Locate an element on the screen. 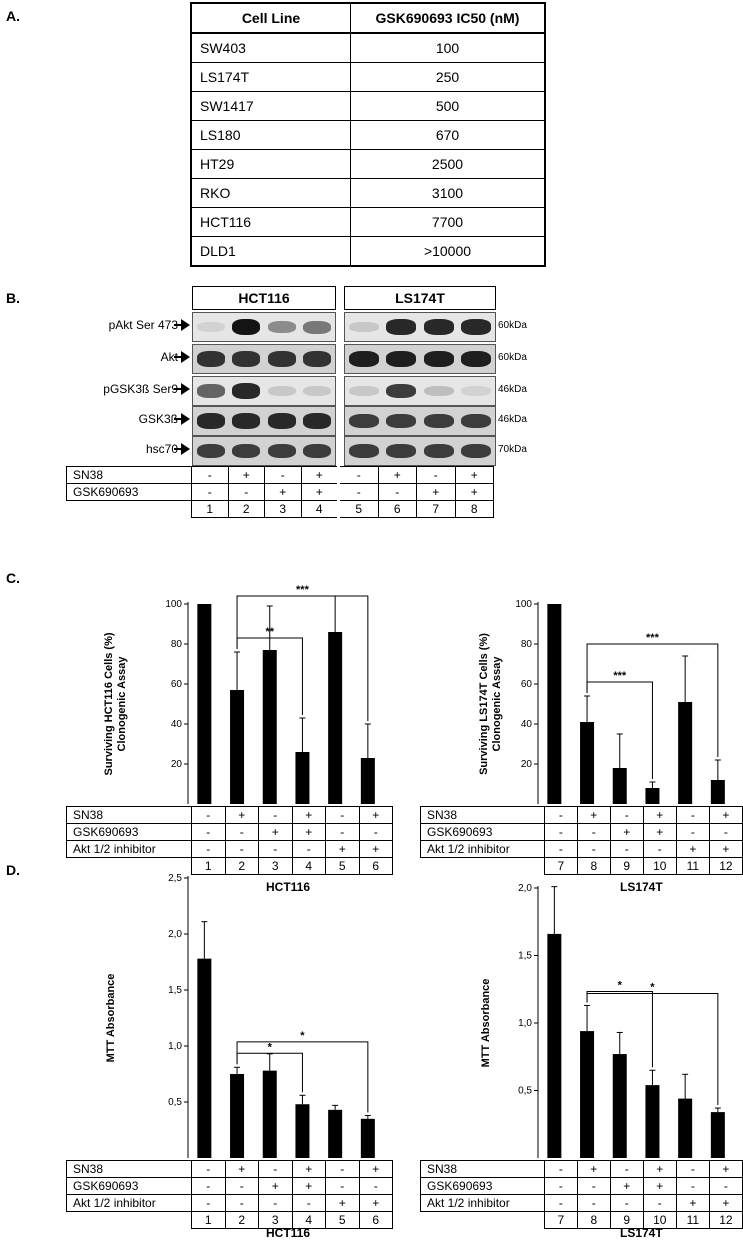 The height and width of the screenshot is (1242, 743). kda-label: 70kDa is located at coordinates (512, 449).